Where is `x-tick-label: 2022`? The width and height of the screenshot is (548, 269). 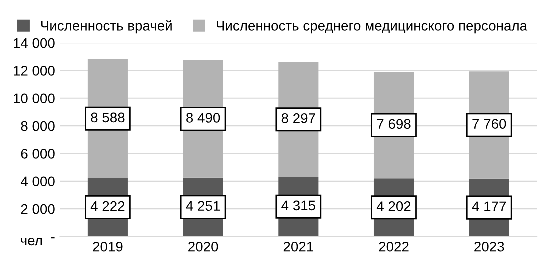
x-tick-label: 2022 is located at coordinates (394, 247).